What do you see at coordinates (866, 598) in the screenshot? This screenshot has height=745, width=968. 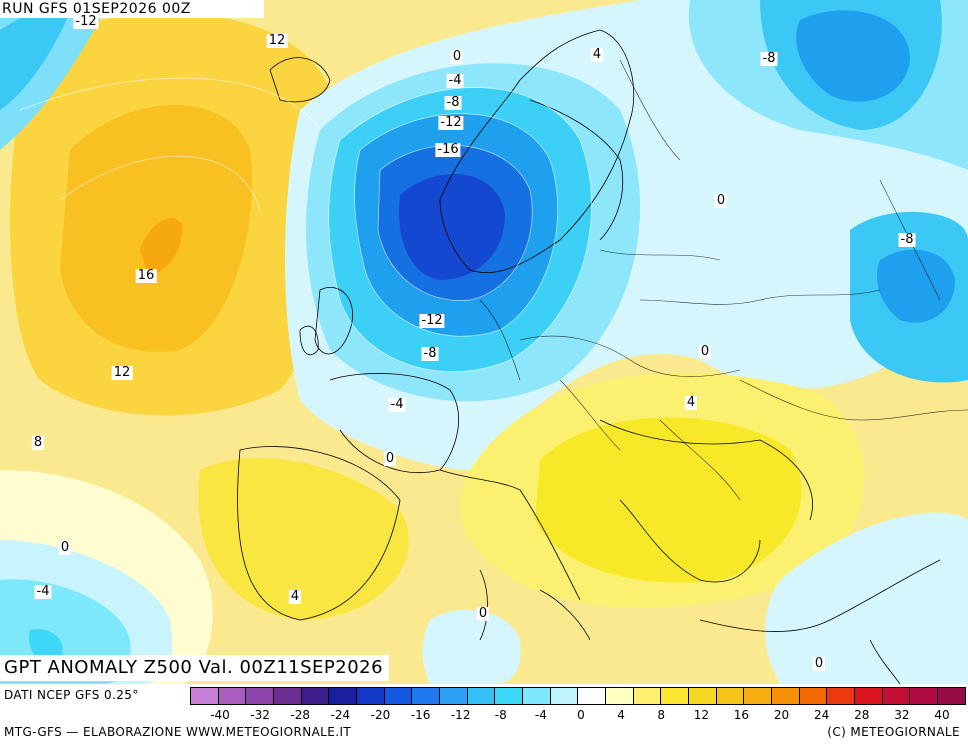 I see `low-southeast` at bounding box center [866, 598].